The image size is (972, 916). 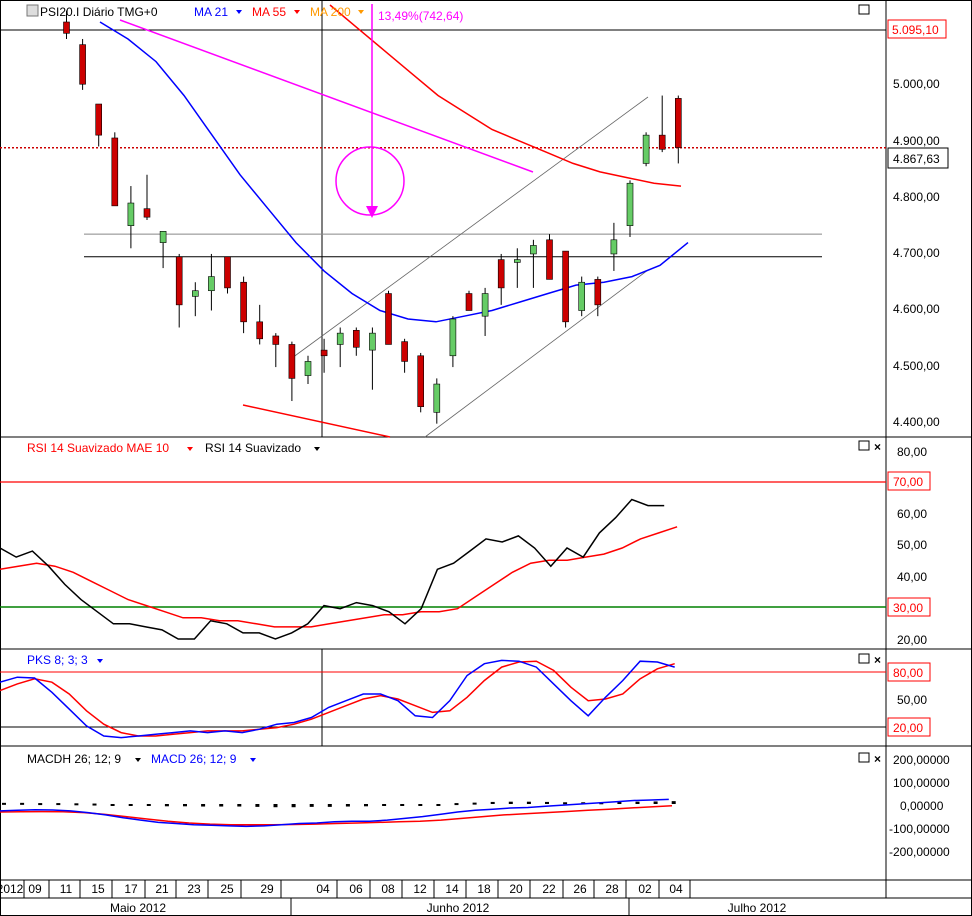 What do you see at coordinates (57, 660) in the screenshot?
I see `pks-label: PKS 8; 3; 3` at bounding box center [57, 660].